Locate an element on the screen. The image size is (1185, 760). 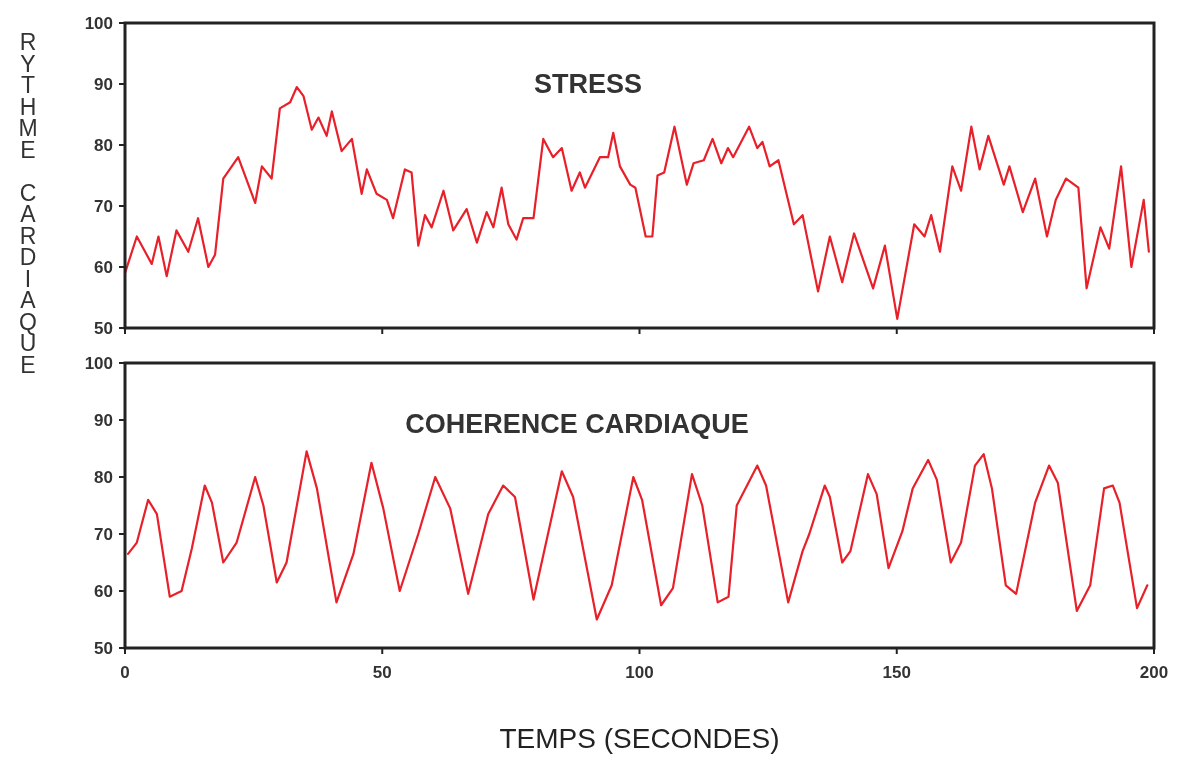
x-tick-label: 50 is located at coordinates (382, 672).